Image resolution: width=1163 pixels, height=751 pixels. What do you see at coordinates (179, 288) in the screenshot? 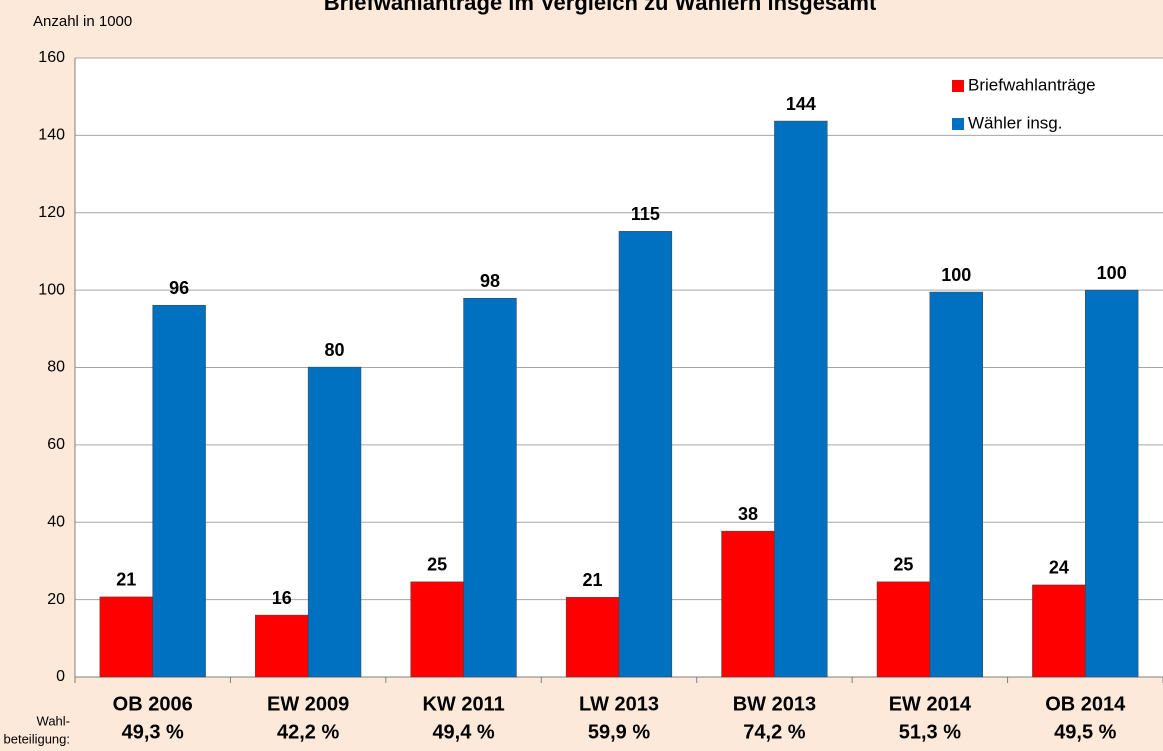
I see `data-label: 96` at bounding box center [179, 288].